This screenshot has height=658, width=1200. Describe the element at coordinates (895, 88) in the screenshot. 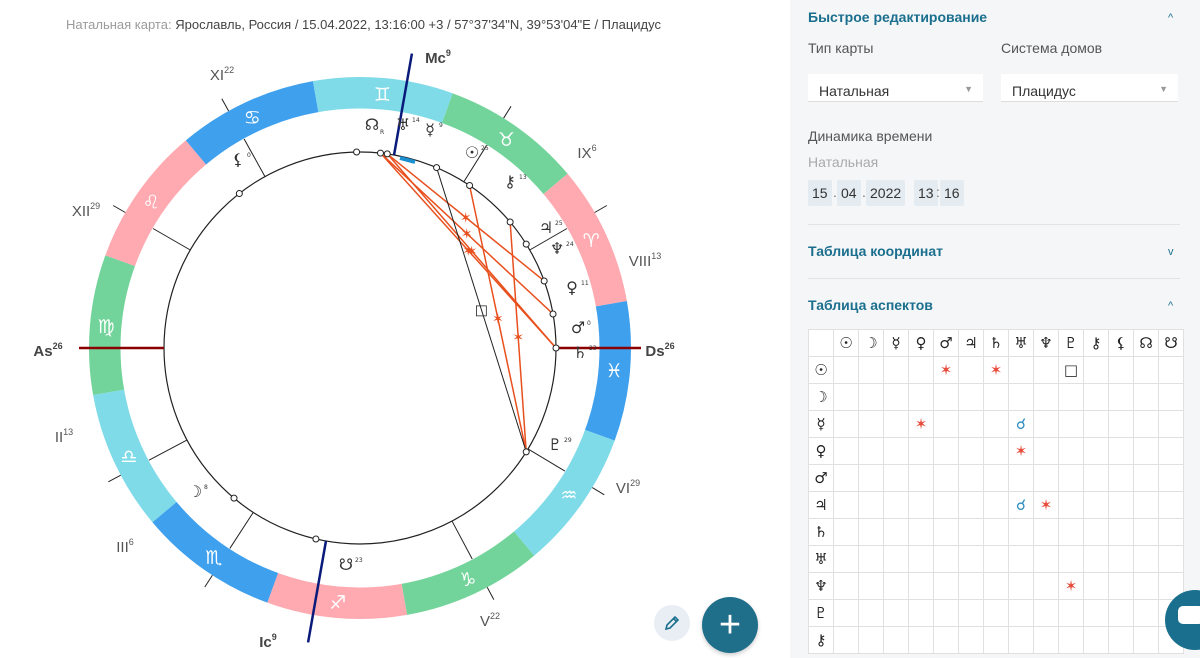

I see `chart-type-select: Натальная ▼` at that location.